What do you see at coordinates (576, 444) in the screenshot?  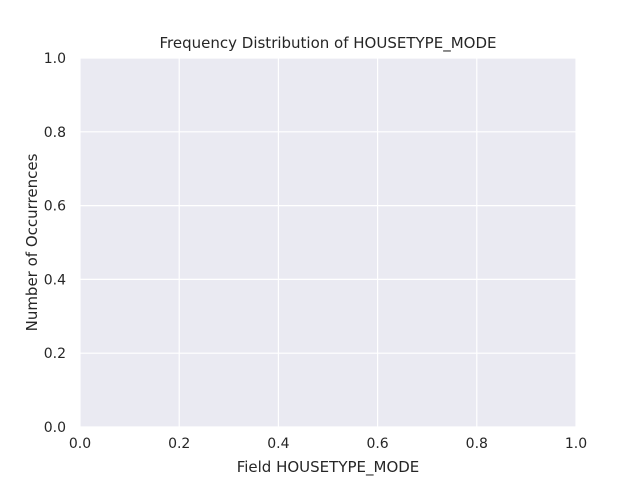 I see `x-tick-label: 1.0` at bounding box center [576, 444].